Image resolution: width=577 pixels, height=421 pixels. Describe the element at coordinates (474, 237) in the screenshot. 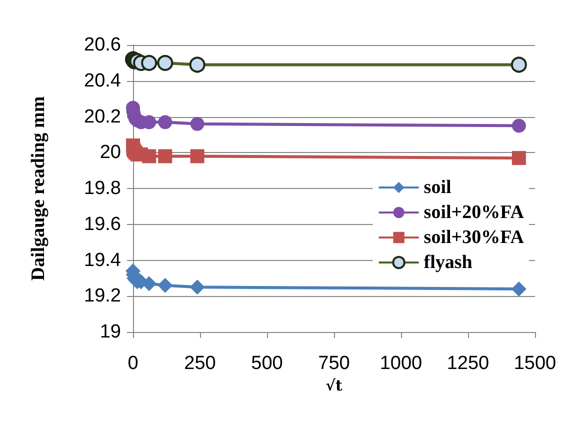

I see `legend-label: soil+30%FA` at that location.